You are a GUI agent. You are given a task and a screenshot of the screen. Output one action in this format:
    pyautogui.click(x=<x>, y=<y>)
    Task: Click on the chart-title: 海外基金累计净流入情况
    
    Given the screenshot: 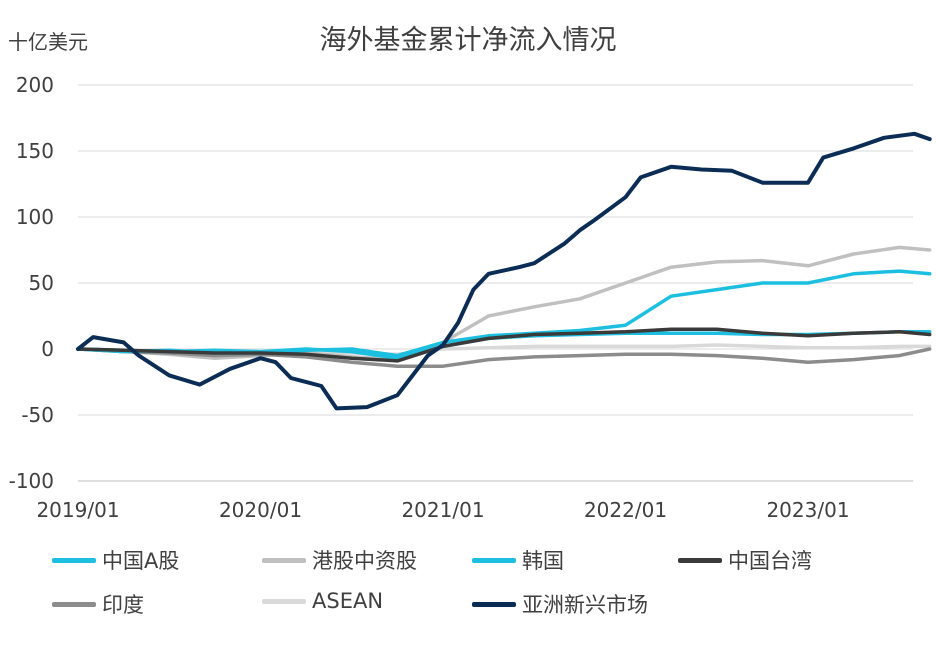 What is the action you would take?
    pyautogui.click(x=468, y=40)
    